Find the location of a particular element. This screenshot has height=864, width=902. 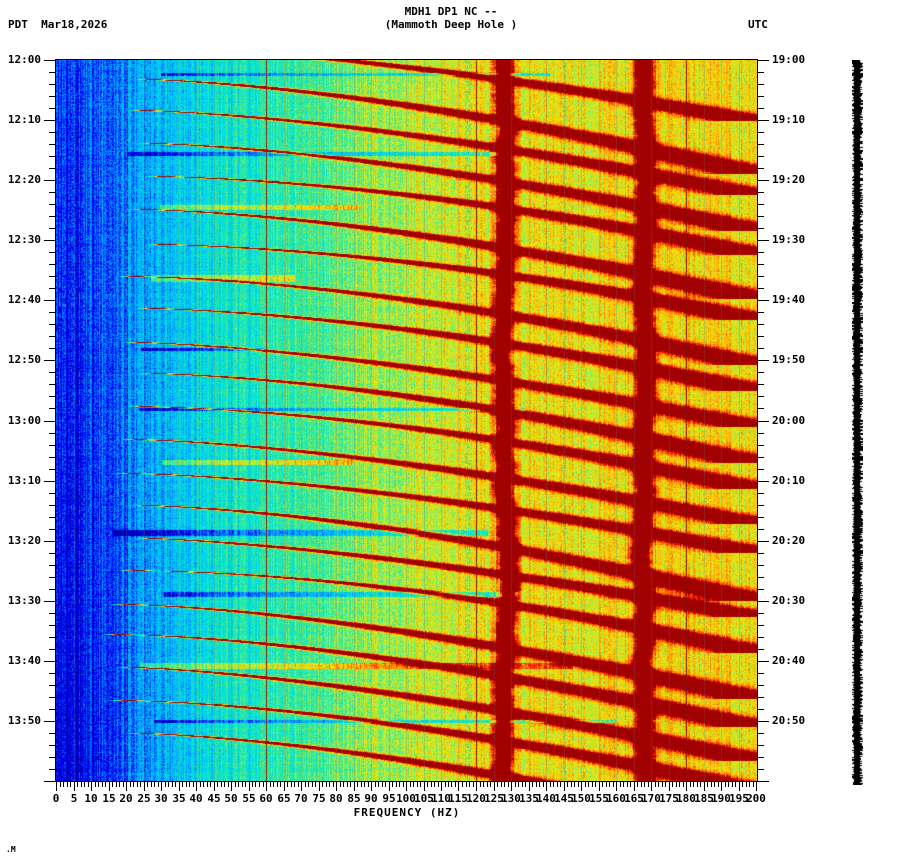

frequency-tick-label: 60 is located at coordinates (266, 798).